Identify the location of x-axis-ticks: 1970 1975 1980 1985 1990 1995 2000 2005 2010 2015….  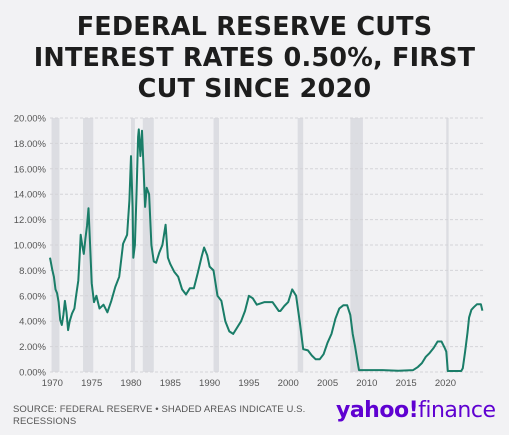
(249, 383).